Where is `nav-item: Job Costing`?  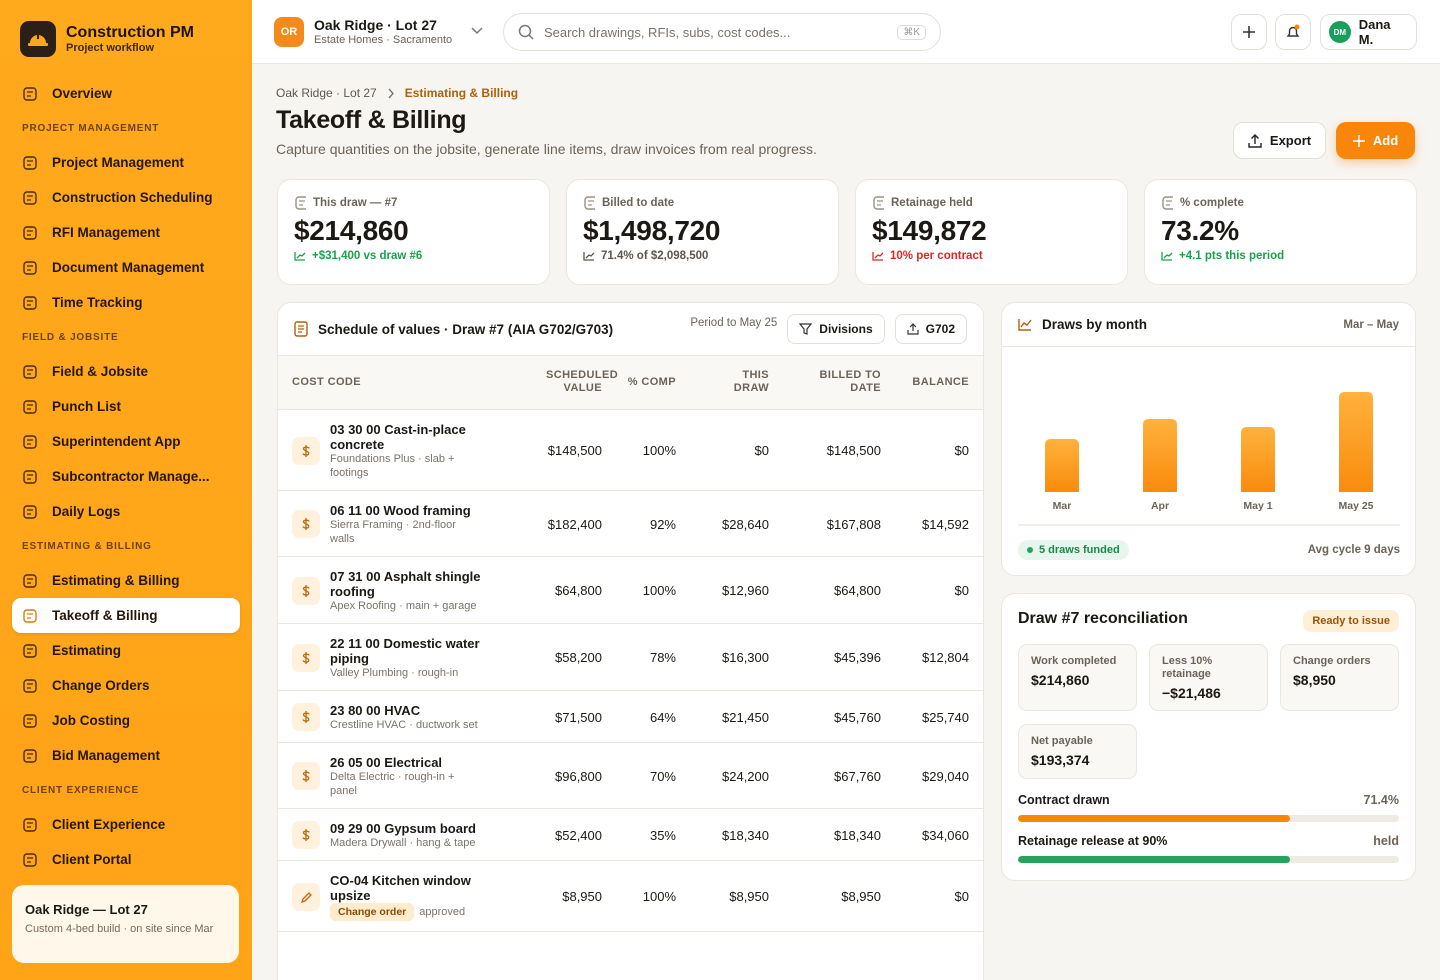 nav-item: Job Costing is located at coordinates (126, 720).